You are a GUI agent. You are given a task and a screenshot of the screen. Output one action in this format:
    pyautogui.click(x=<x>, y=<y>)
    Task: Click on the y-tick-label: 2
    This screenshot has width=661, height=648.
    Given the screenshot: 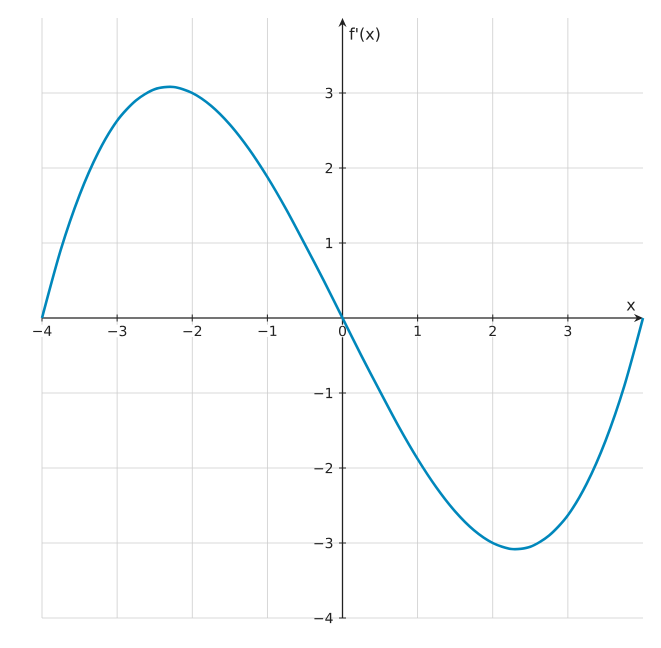 What is the action you would take?
    pyautogui.click(x=329, y=168)
    